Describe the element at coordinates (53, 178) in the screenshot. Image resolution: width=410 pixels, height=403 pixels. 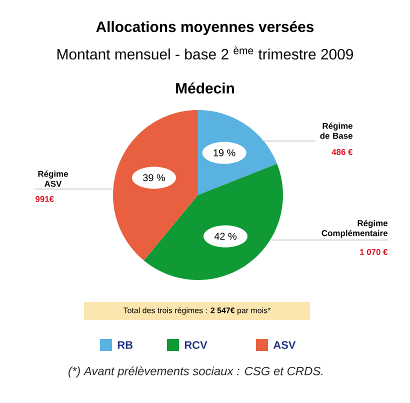
I see `text: Régime ASV` at that location.